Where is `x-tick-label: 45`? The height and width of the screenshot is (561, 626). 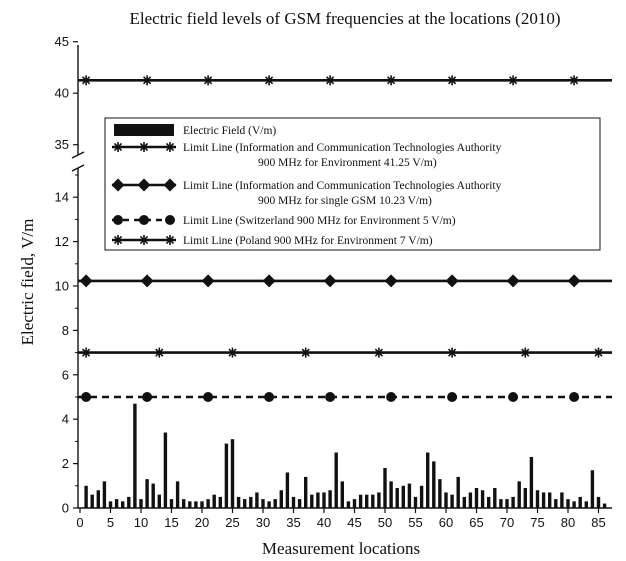
x-tick-label: 45 is located at coordinates (354, 522).